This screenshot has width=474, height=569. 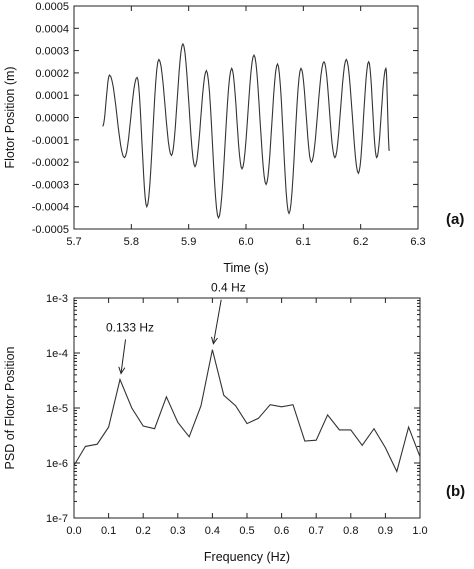 I want to click on annotation-label: 0.4 Hz, so click(x=228, y=288).